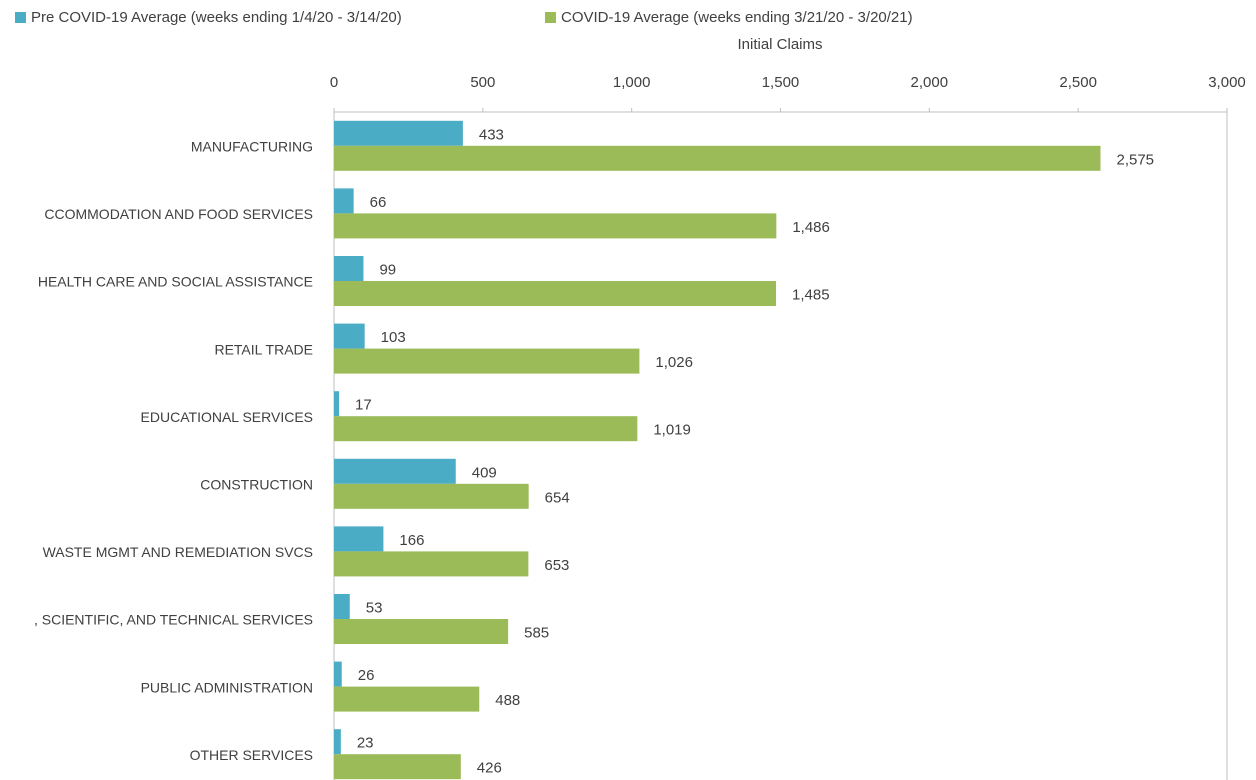 This screenshot has width=1256, height=780. I want to click on data-label: 166, so click(411, 540).